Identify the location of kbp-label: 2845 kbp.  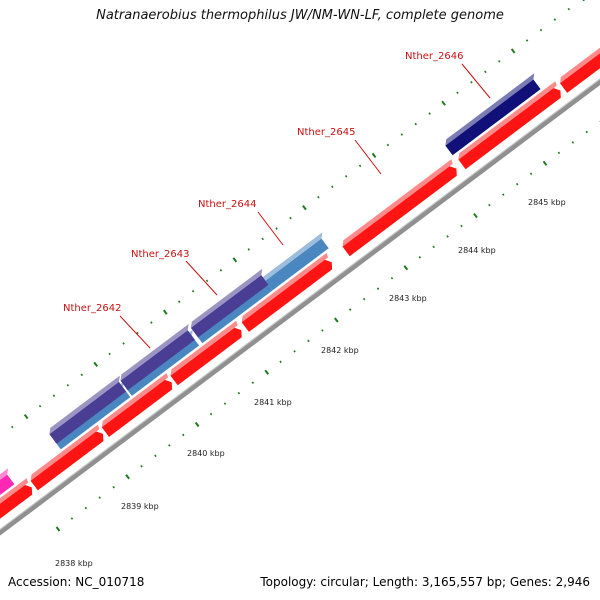
(547, 202).